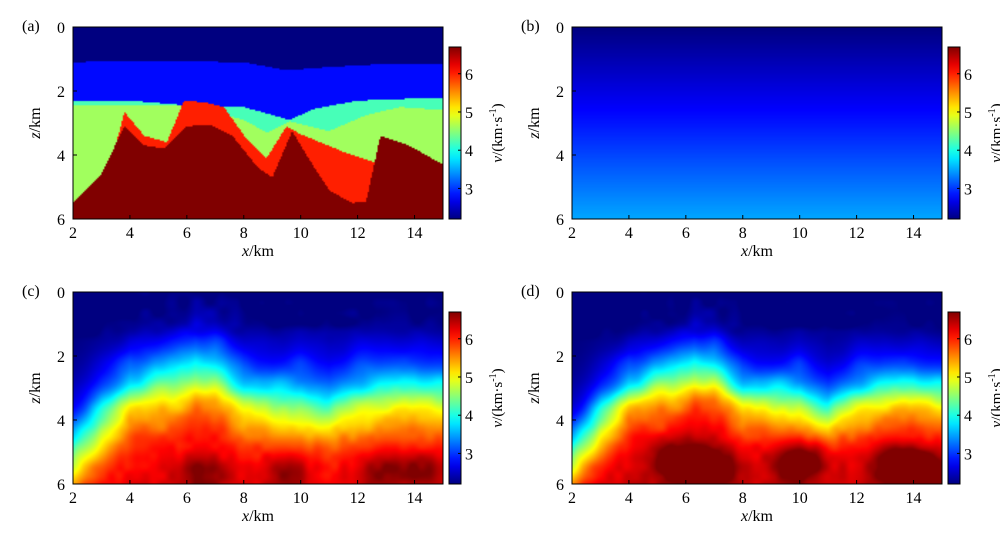  What do you see at coordinates (530, 291) in the screenshot?
I see `panel-label: (d)` at bounding box center [530, 291].